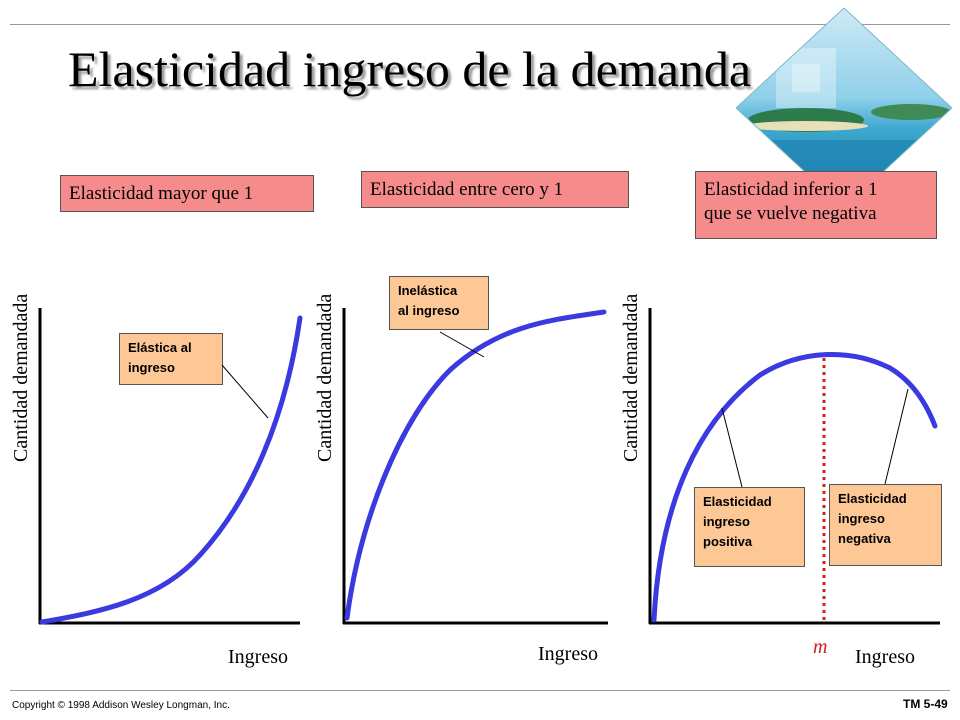  Describe the element at coordinates (885, 525) in the screenshot. I see `callout-negative: Elasticidad ingreso negativa` at that location.